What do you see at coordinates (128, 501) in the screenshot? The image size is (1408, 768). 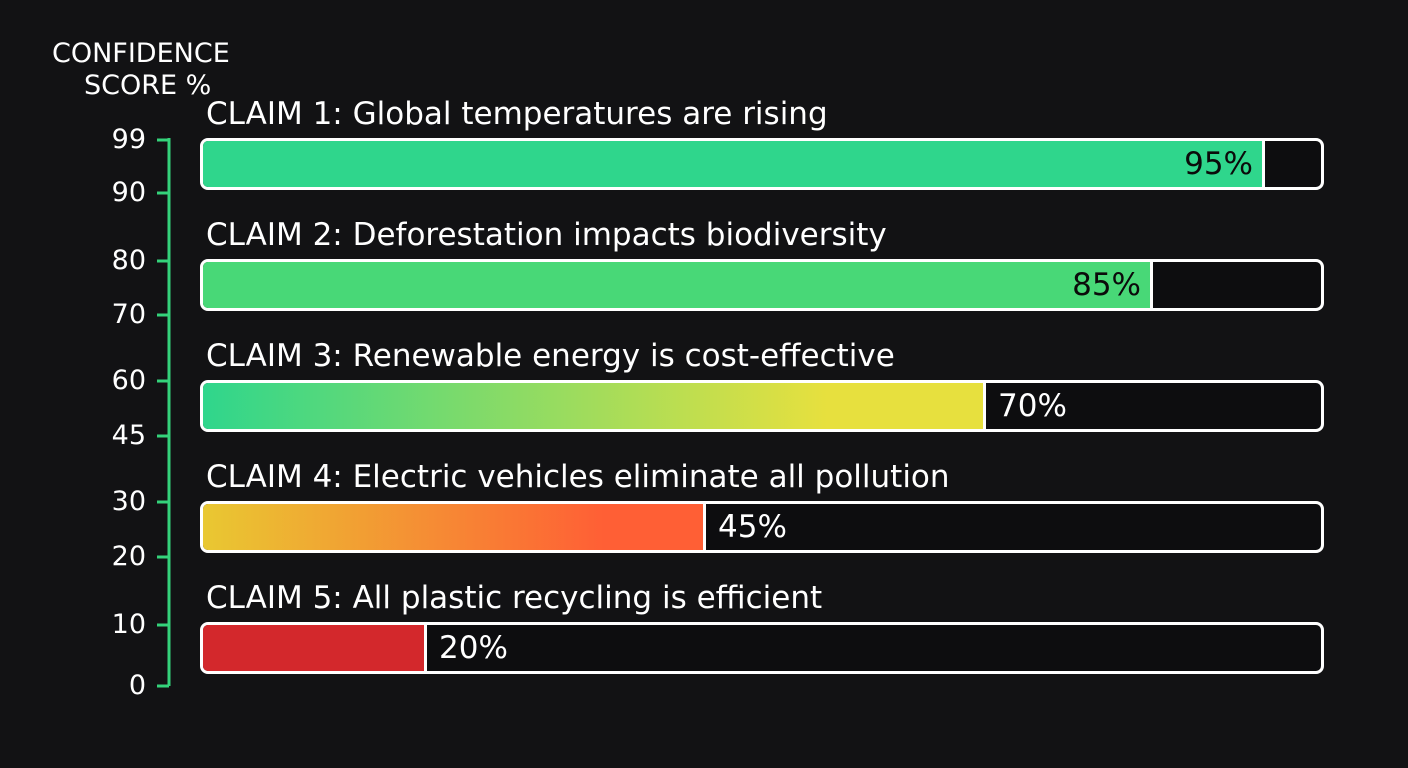 I see `axis-tick-label: 30` at bounding box center [128, 501].